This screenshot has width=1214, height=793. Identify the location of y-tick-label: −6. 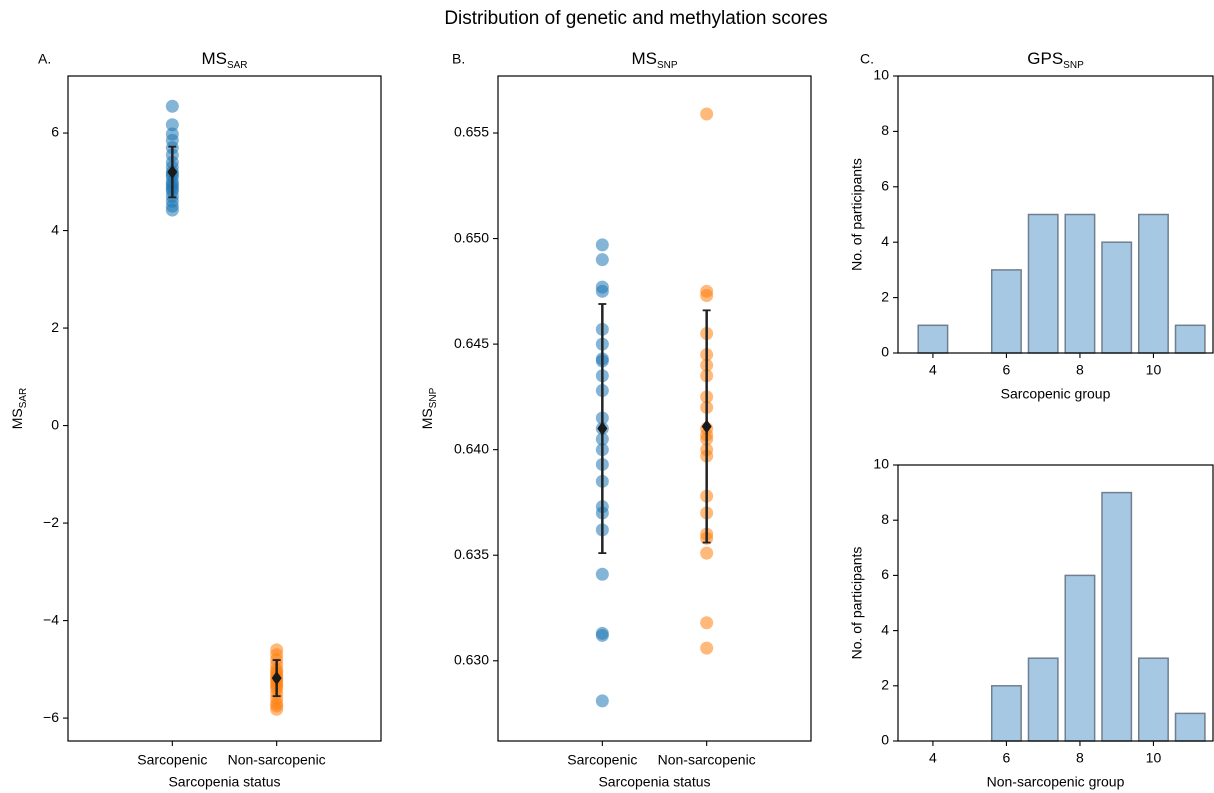
(51, 717).